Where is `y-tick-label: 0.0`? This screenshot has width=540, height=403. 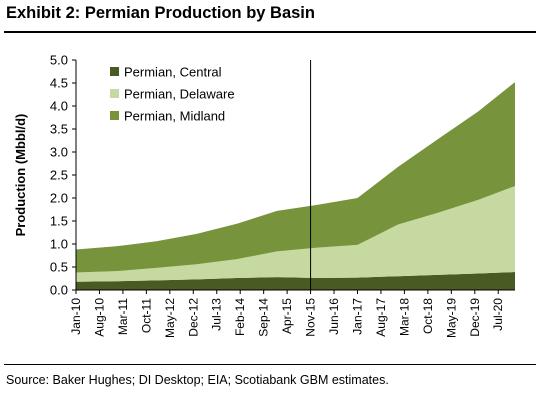 y-tick-label: 0.0 is located at coordinates (59, 290).